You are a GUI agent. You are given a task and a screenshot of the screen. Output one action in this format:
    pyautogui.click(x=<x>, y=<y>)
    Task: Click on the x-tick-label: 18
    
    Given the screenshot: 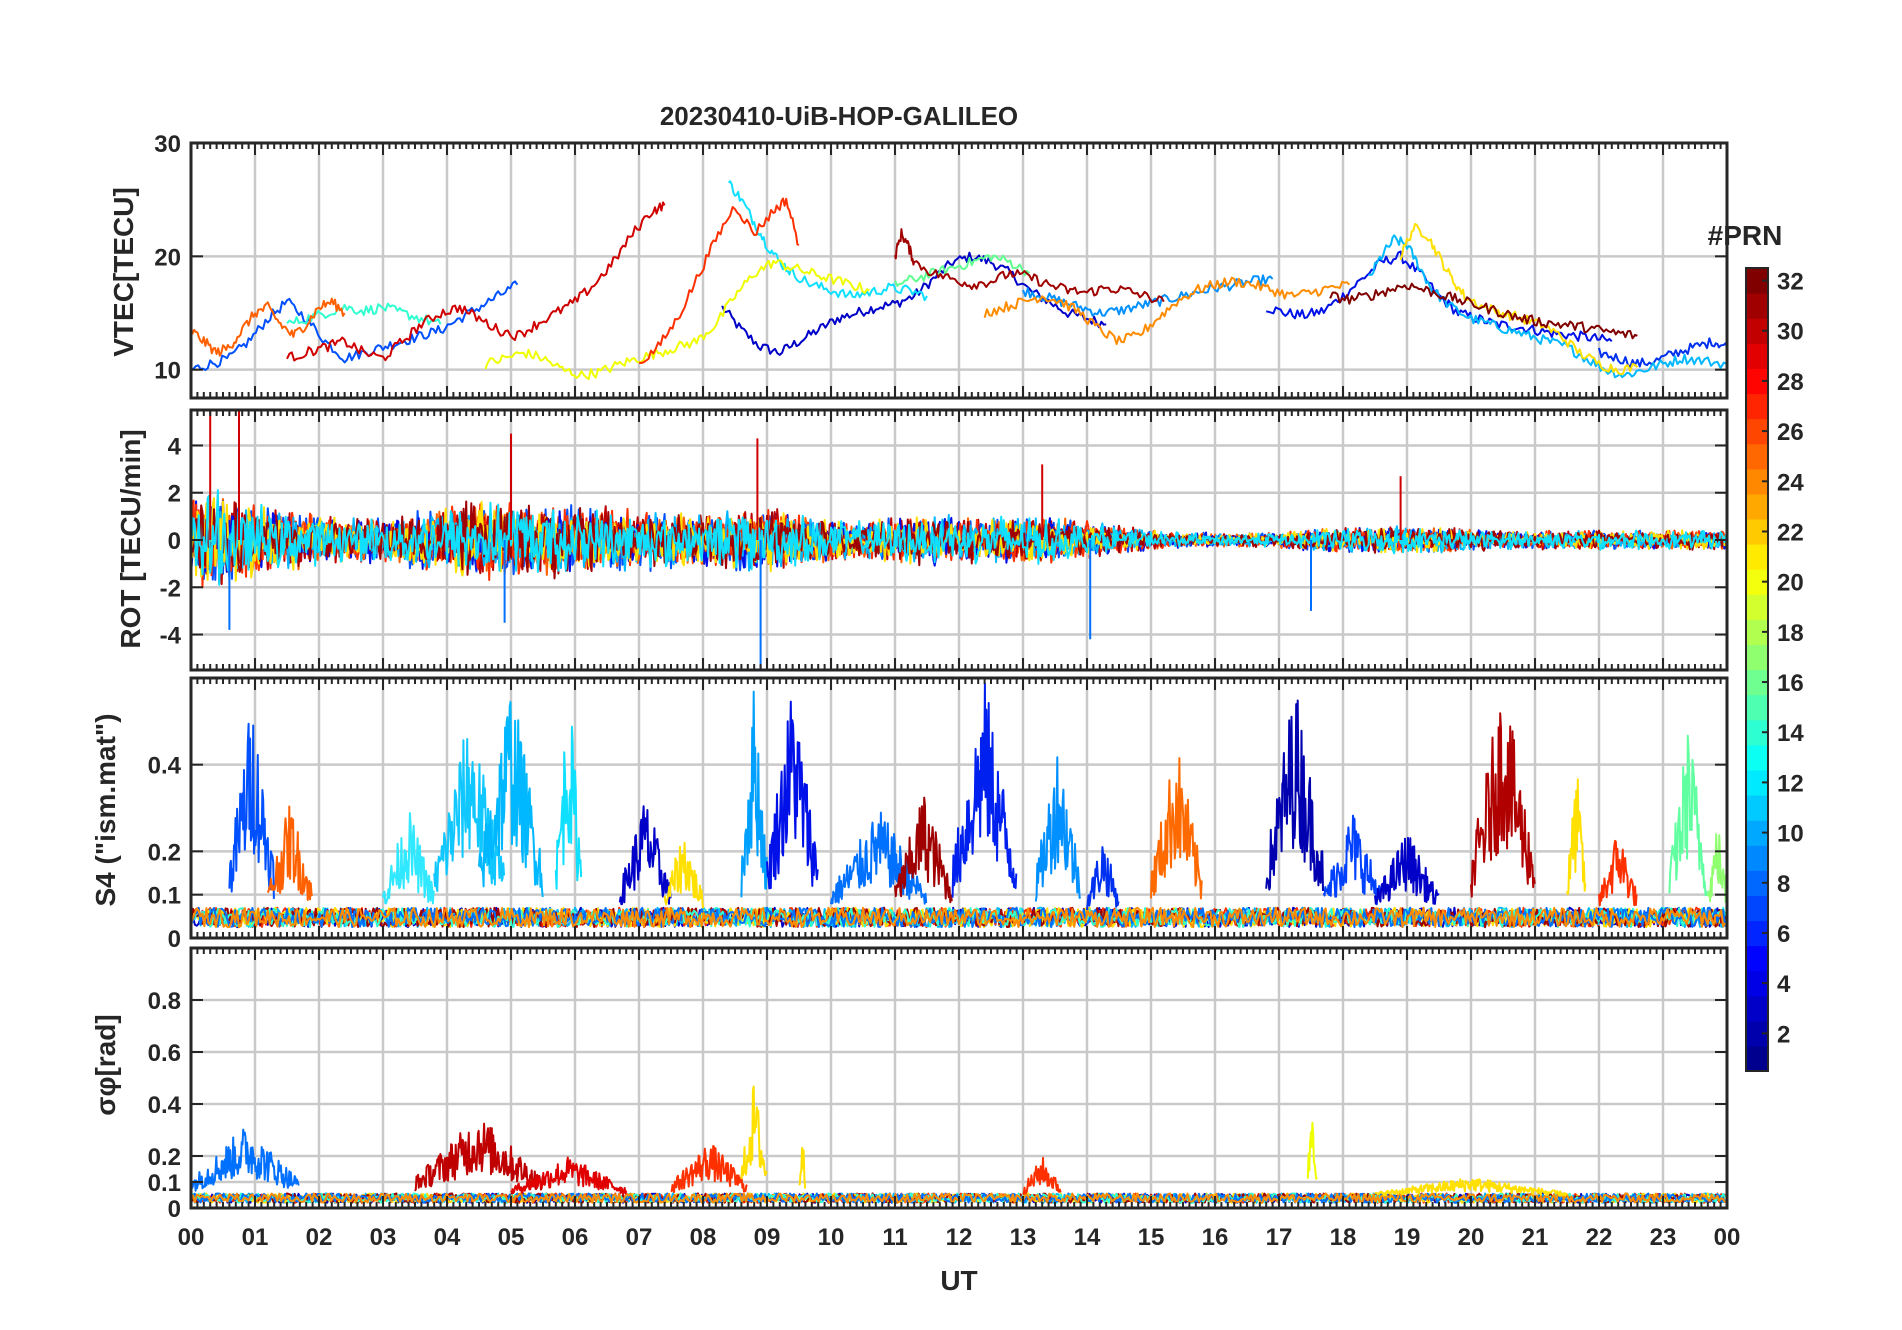 What is the action you would take?
    pyautogui.click(x=1343, y=1237)
    